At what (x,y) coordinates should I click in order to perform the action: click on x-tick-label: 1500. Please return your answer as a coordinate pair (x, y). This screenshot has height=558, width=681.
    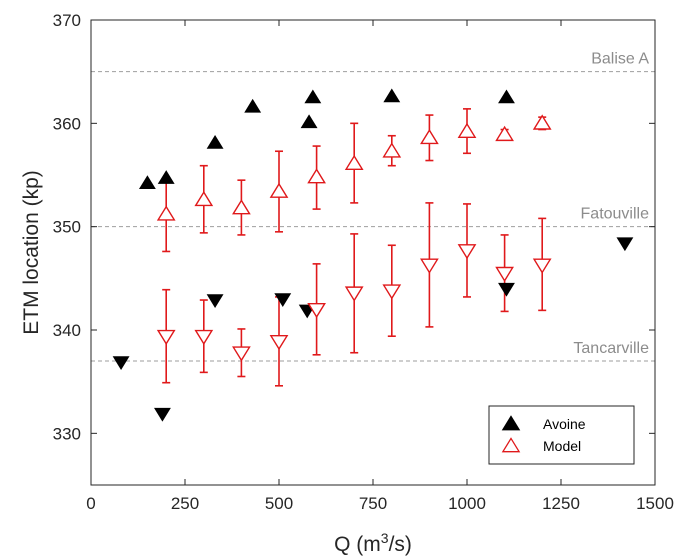
    Looking at the image, I should click on (655, 503).